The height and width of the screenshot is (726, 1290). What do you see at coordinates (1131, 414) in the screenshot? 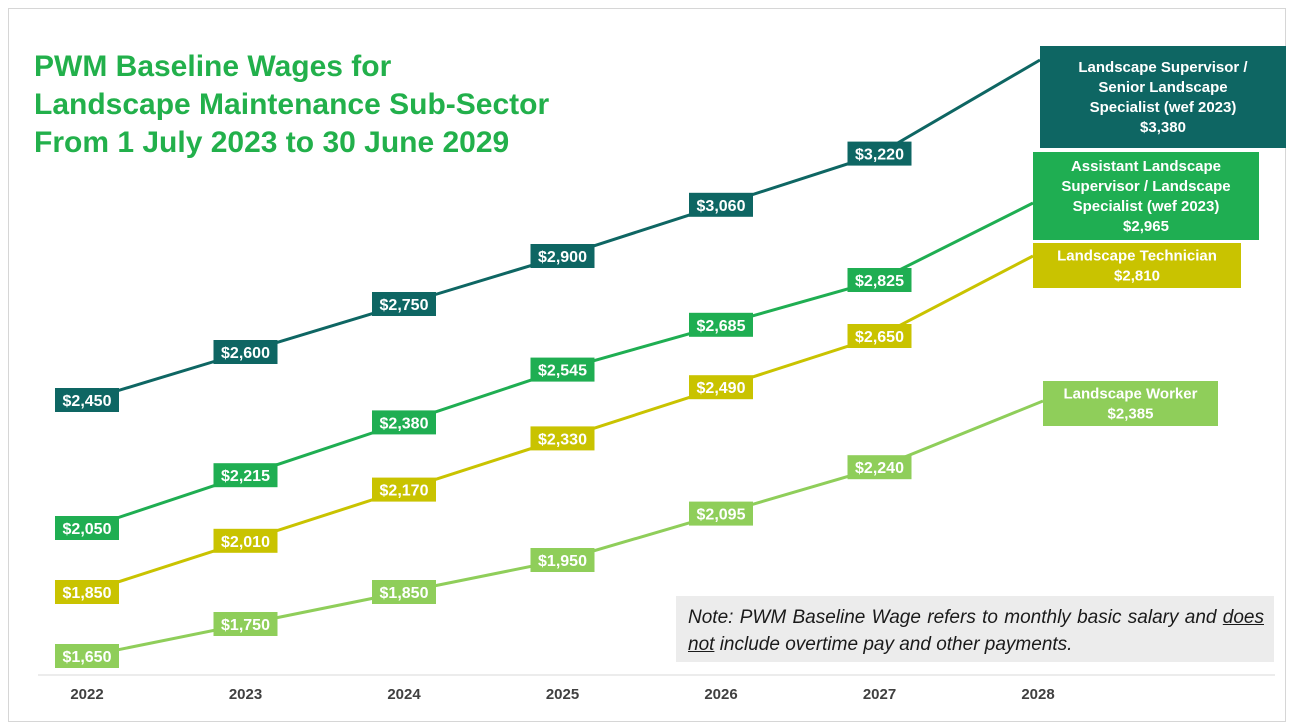
I see `series-end-value: $2,385` at bounding box center [1131, 414].